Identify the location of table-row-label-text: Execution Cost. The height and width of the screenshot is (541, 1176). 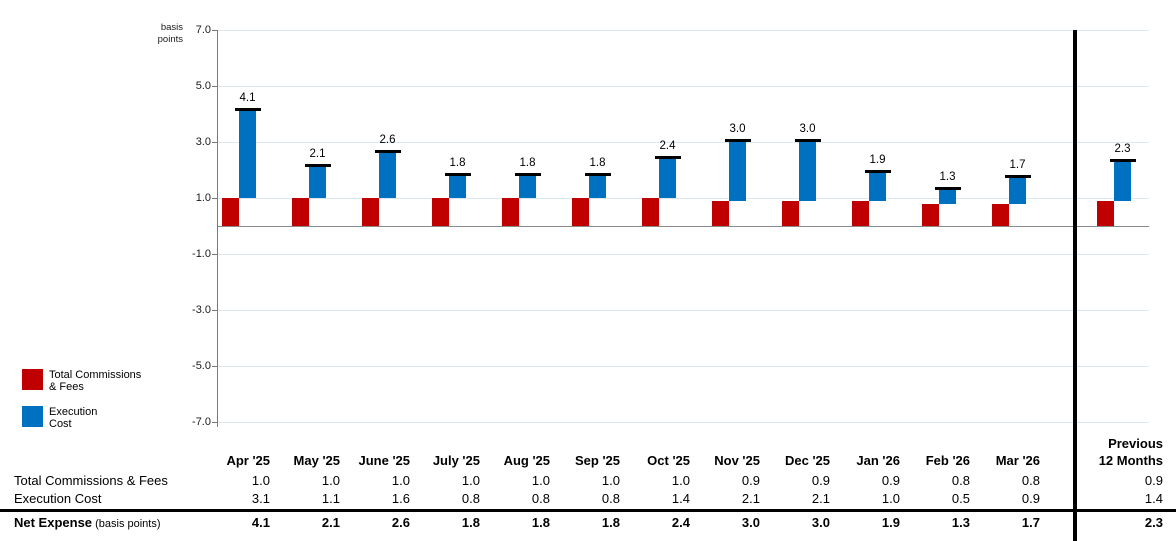
(58, 498).